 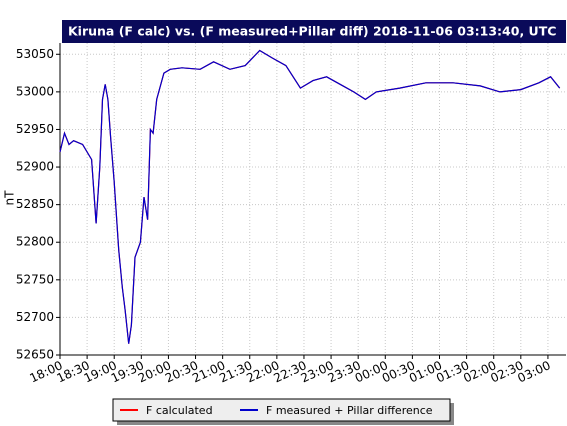 I want to click on y-tick-label: 52750, so click(x=35, y=279).